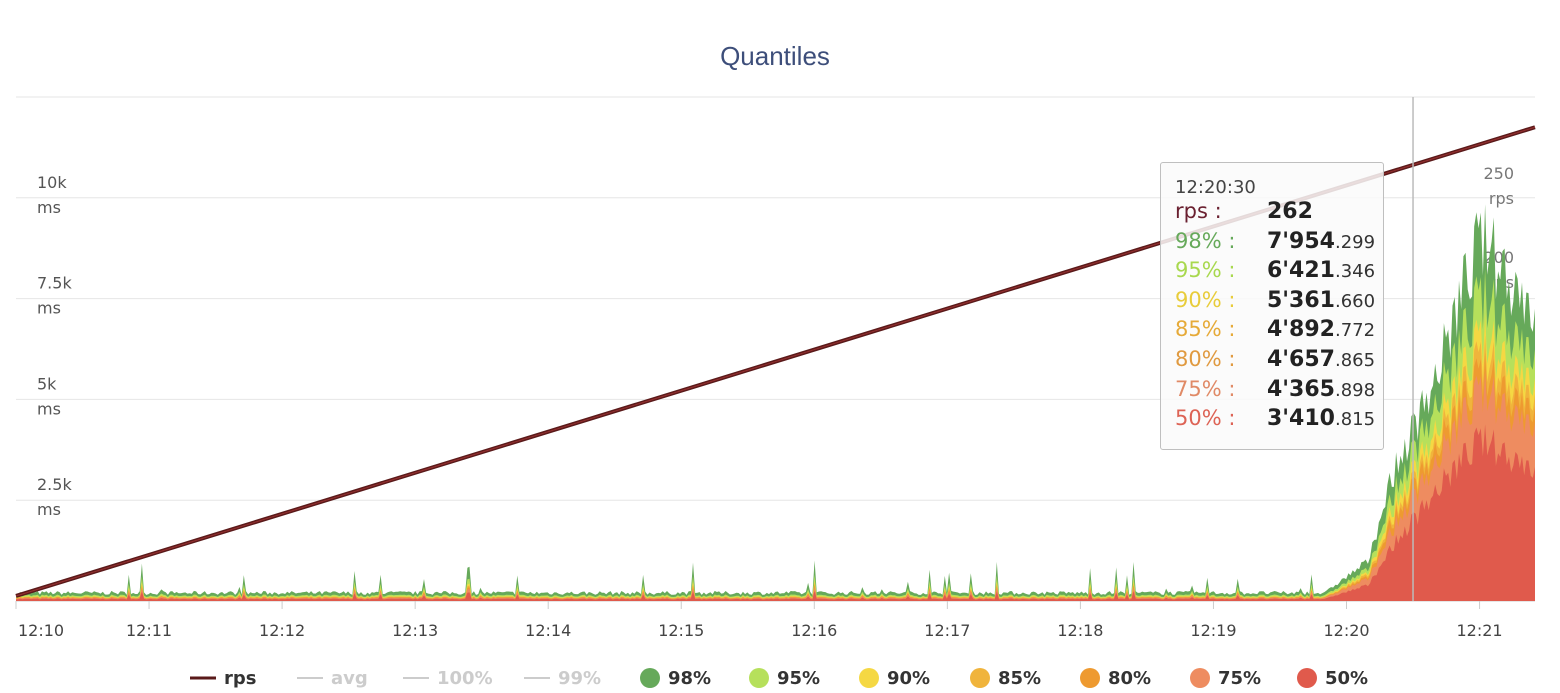  What do you see at coordinates (223, 678) in the screenshot?
I see `legend-item-rps: rps` at bounding box center [223, 678].